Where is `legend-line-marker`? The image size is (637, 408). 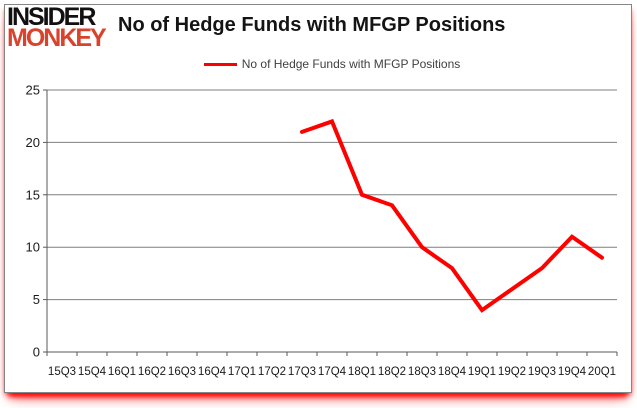 legend-line-marker is located at coordinates (220, 64).